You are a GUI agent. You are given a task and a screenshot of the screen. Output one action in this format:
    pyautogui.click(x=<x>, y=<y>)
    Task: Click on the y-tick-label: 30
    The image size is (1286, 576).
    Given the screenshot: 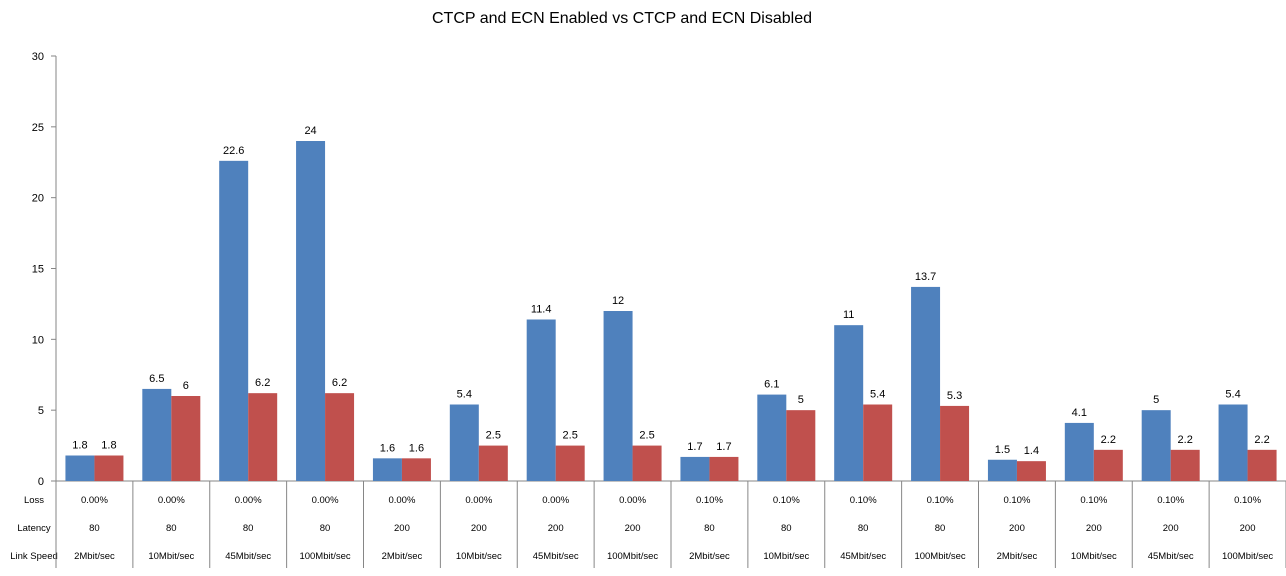 What is the action you would take?
    pyautogui.click(x=38, y=57)
    